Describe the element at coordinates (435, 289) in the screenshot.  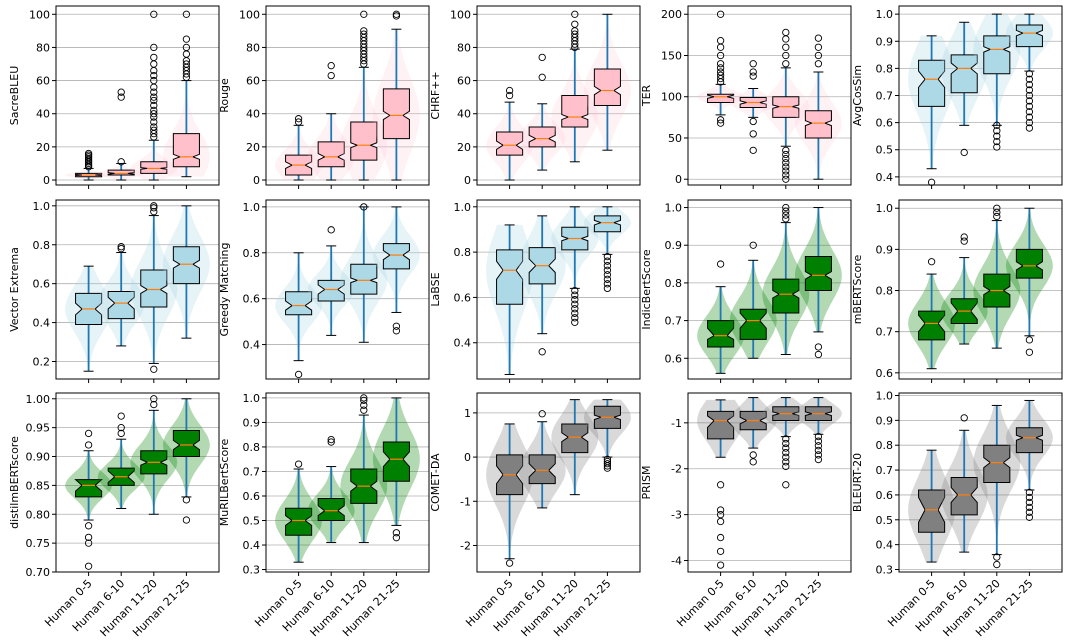
I see `y-axis-label: LaBSE` at that location.